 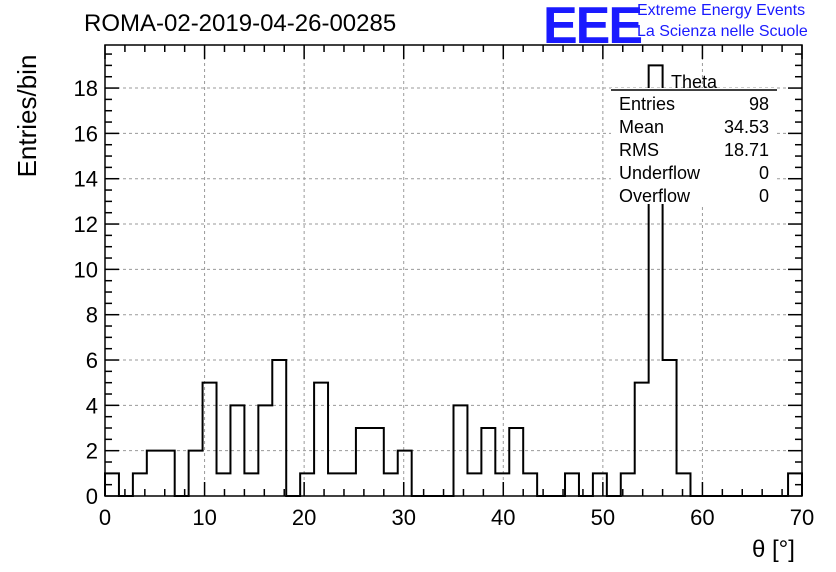 I want to click on y-tick-label: 2, so click(x=92, y=451).